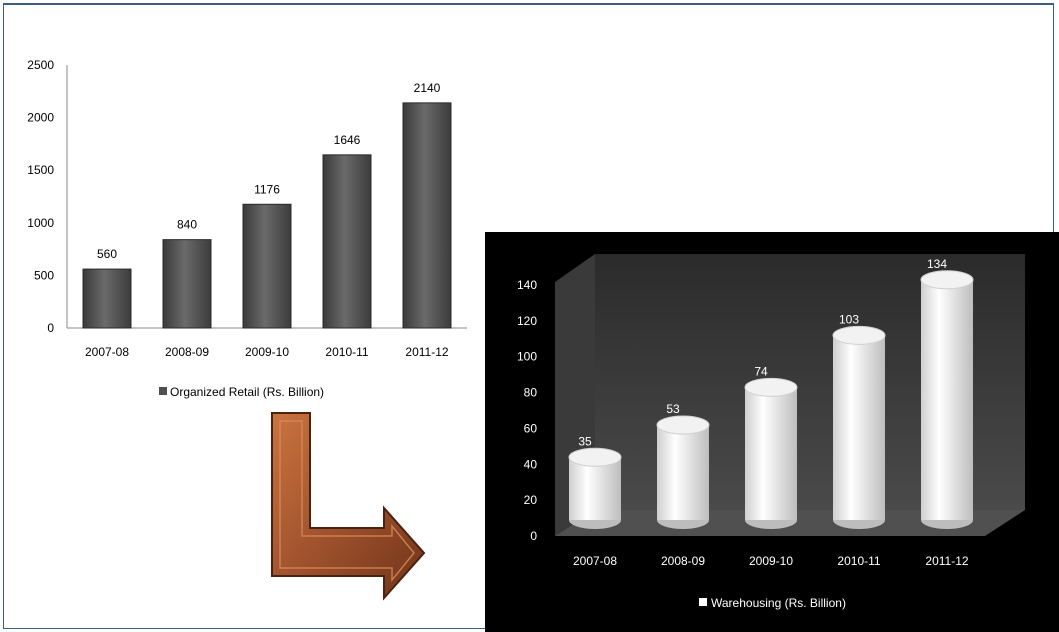 This screenshot has width=1059, height=632. I want to click on y-tick-label: 40, so click(531, 464).